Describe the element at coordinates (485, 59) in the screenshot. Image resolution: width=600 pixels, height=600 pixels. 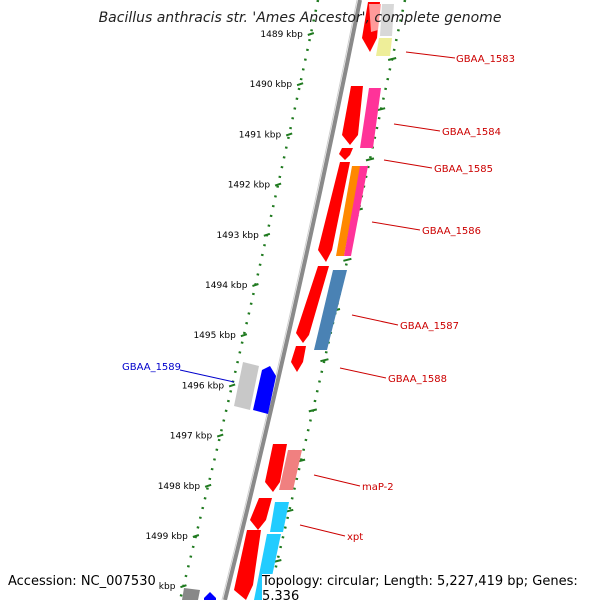
I see `gene-label-gbaa-1583: GBAA_1583` at that location.